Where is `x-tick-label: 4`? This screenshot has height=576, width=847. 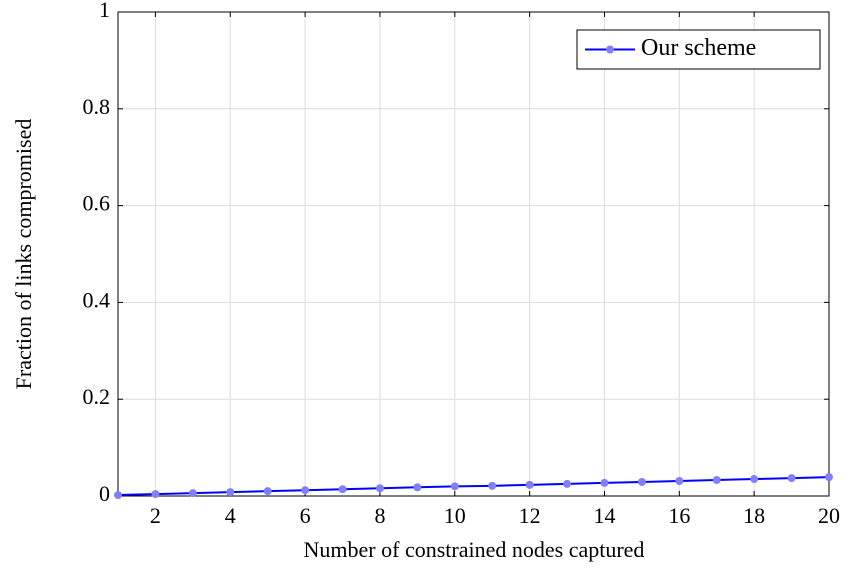 x-tick-label: 4 is located at coordinates (230, 515).